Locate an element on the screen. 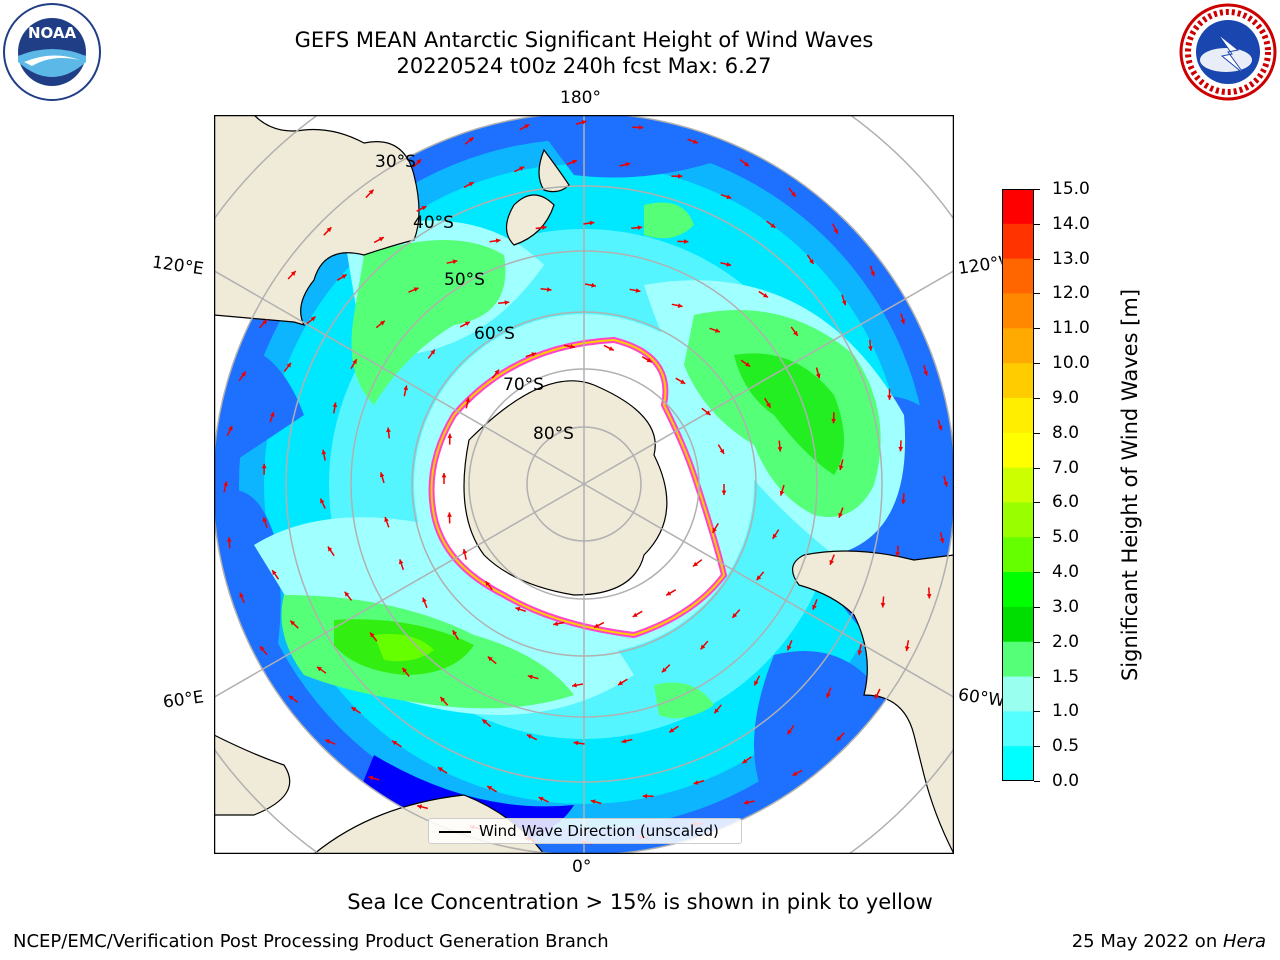 The width and height of the screenshot is (1280, 960). colorbar-tick-label: 15.0 is located at coordinates (1071, 189).